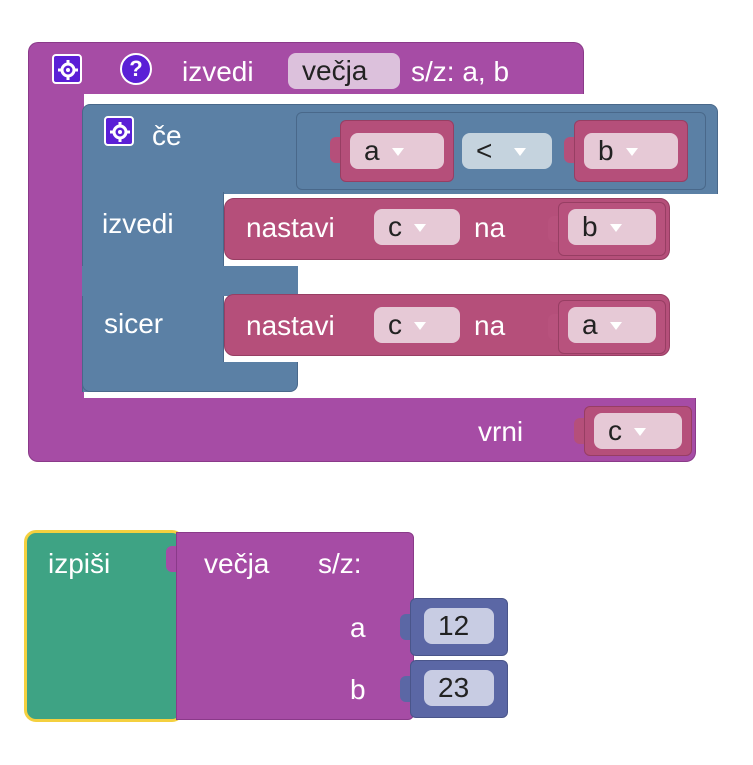  I want to click on condition-right-var: b, so click(606, 150).